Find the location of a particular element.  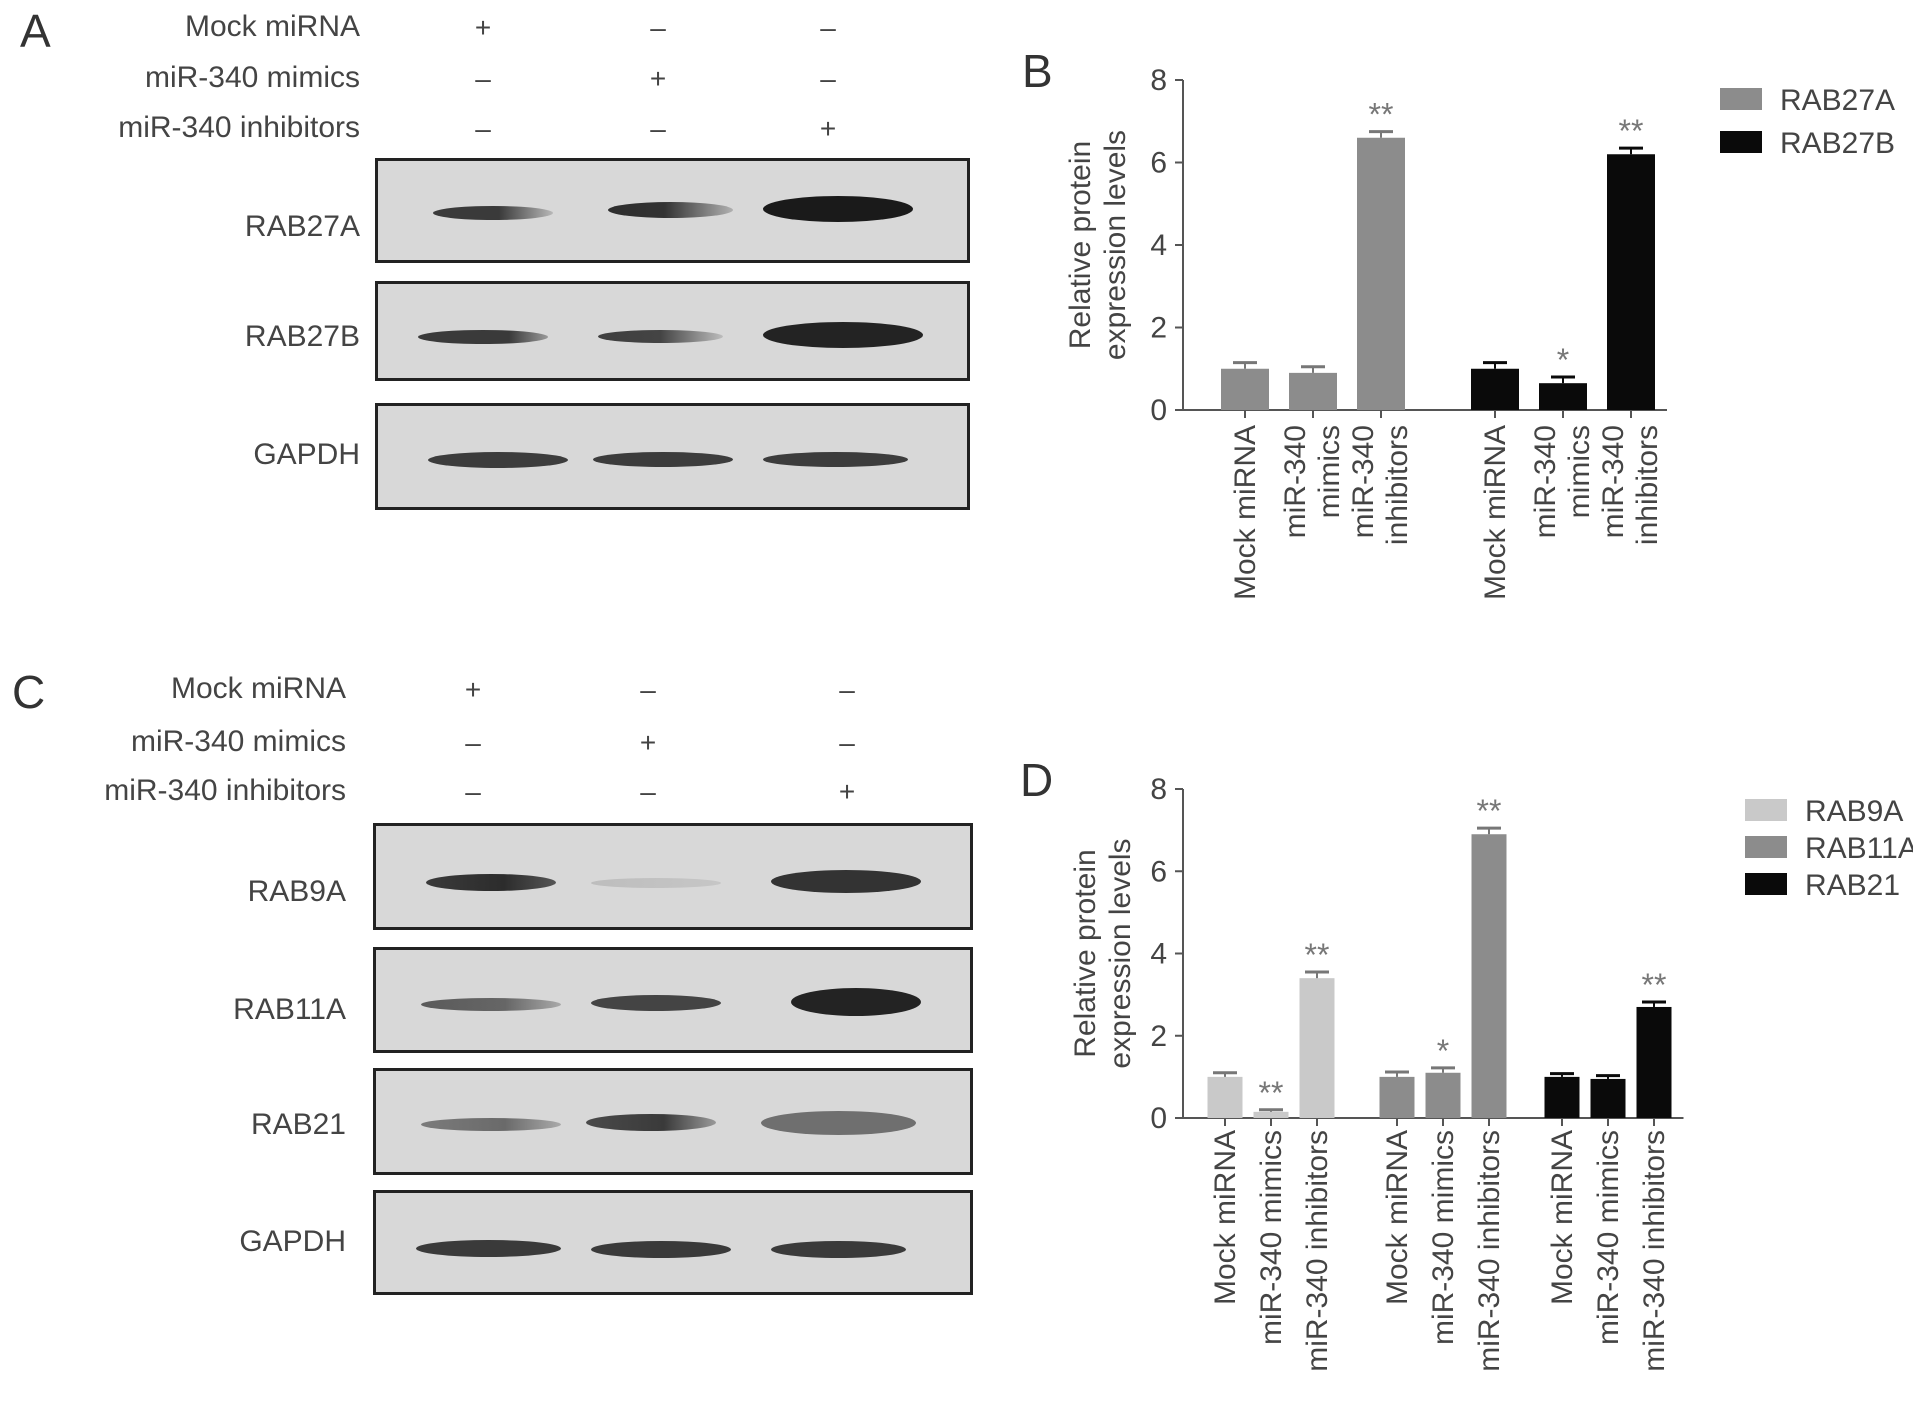

chart-b-y-tick-label: 2 is located at coordinates (1158, 328).